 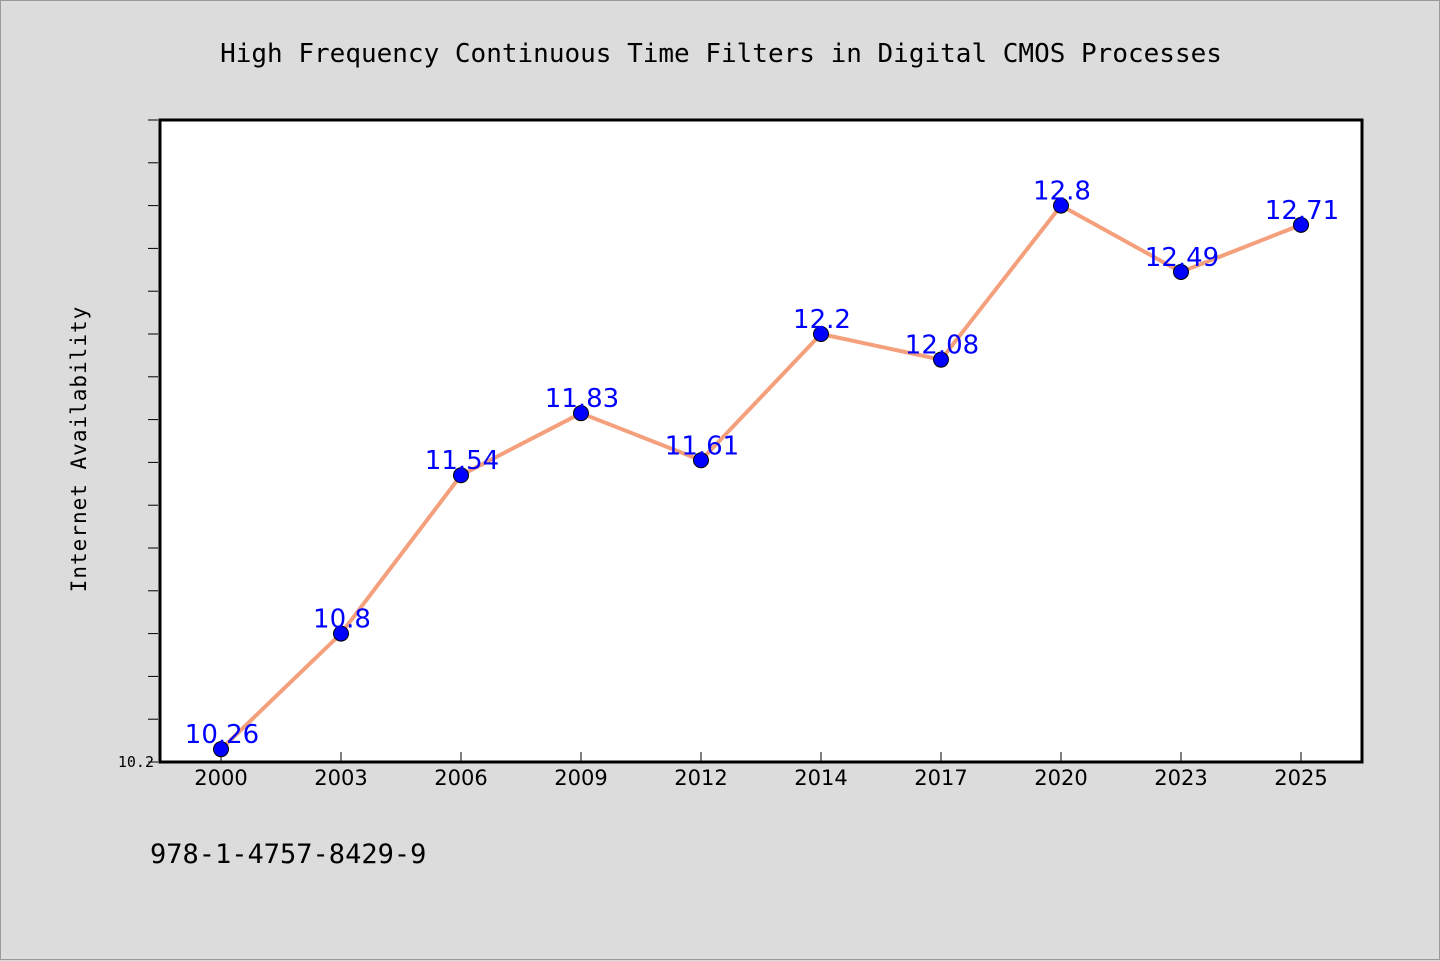 What do you see at coordinates (582, 399) in the screenshot?
I see `data-label: 11.83` at bounding box center [582, 399].